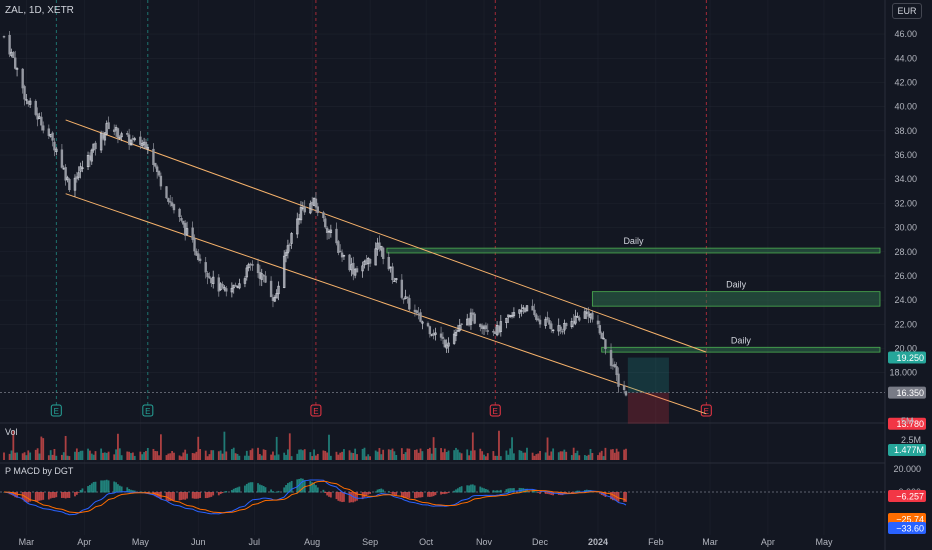  Describe the element at coordinates (312, 542) in the screenshot. I see `time-tick-label: Aug` at that location.